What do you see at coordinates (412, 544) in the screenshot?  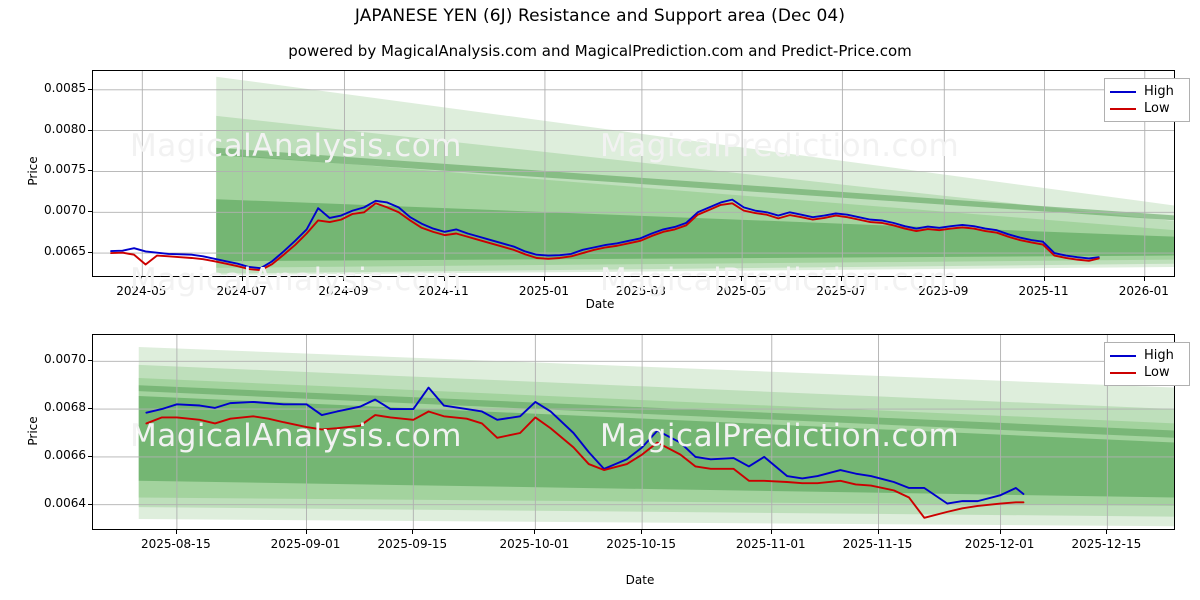 I see `x-tick-label: 2025-09-15` at bounding box center [412, 544].